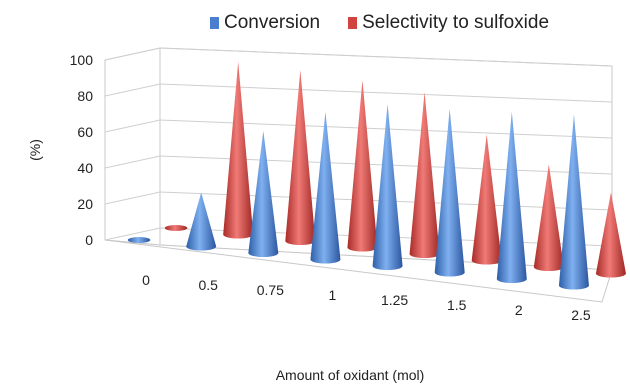 This screenshot has width=630, height=387. I want to click on legend-item-selectivity: Selectivity to sulfoxide, so click(448, 23).